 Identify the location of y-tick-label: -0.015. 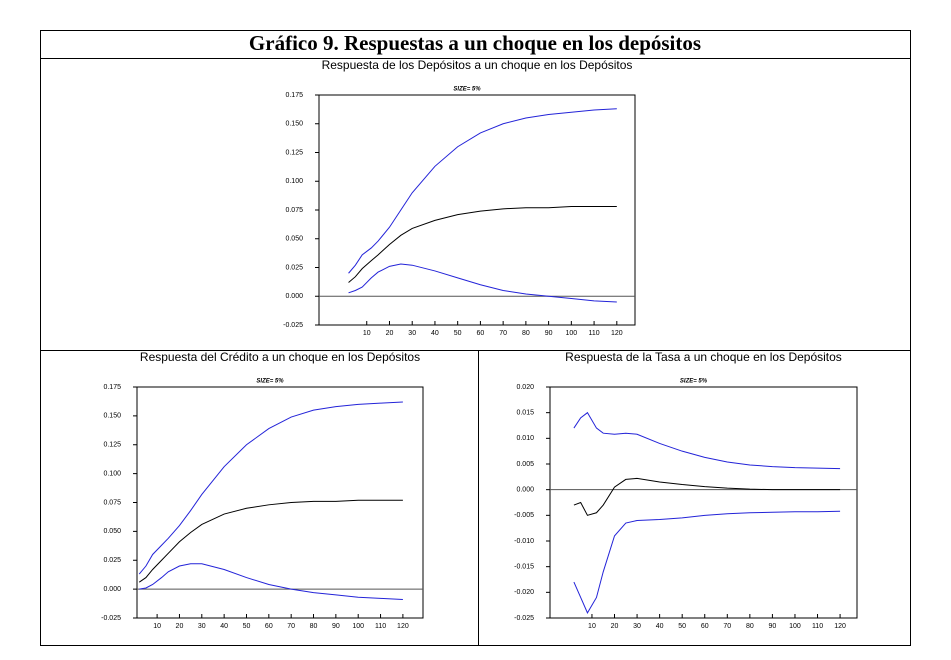
(524, 567).